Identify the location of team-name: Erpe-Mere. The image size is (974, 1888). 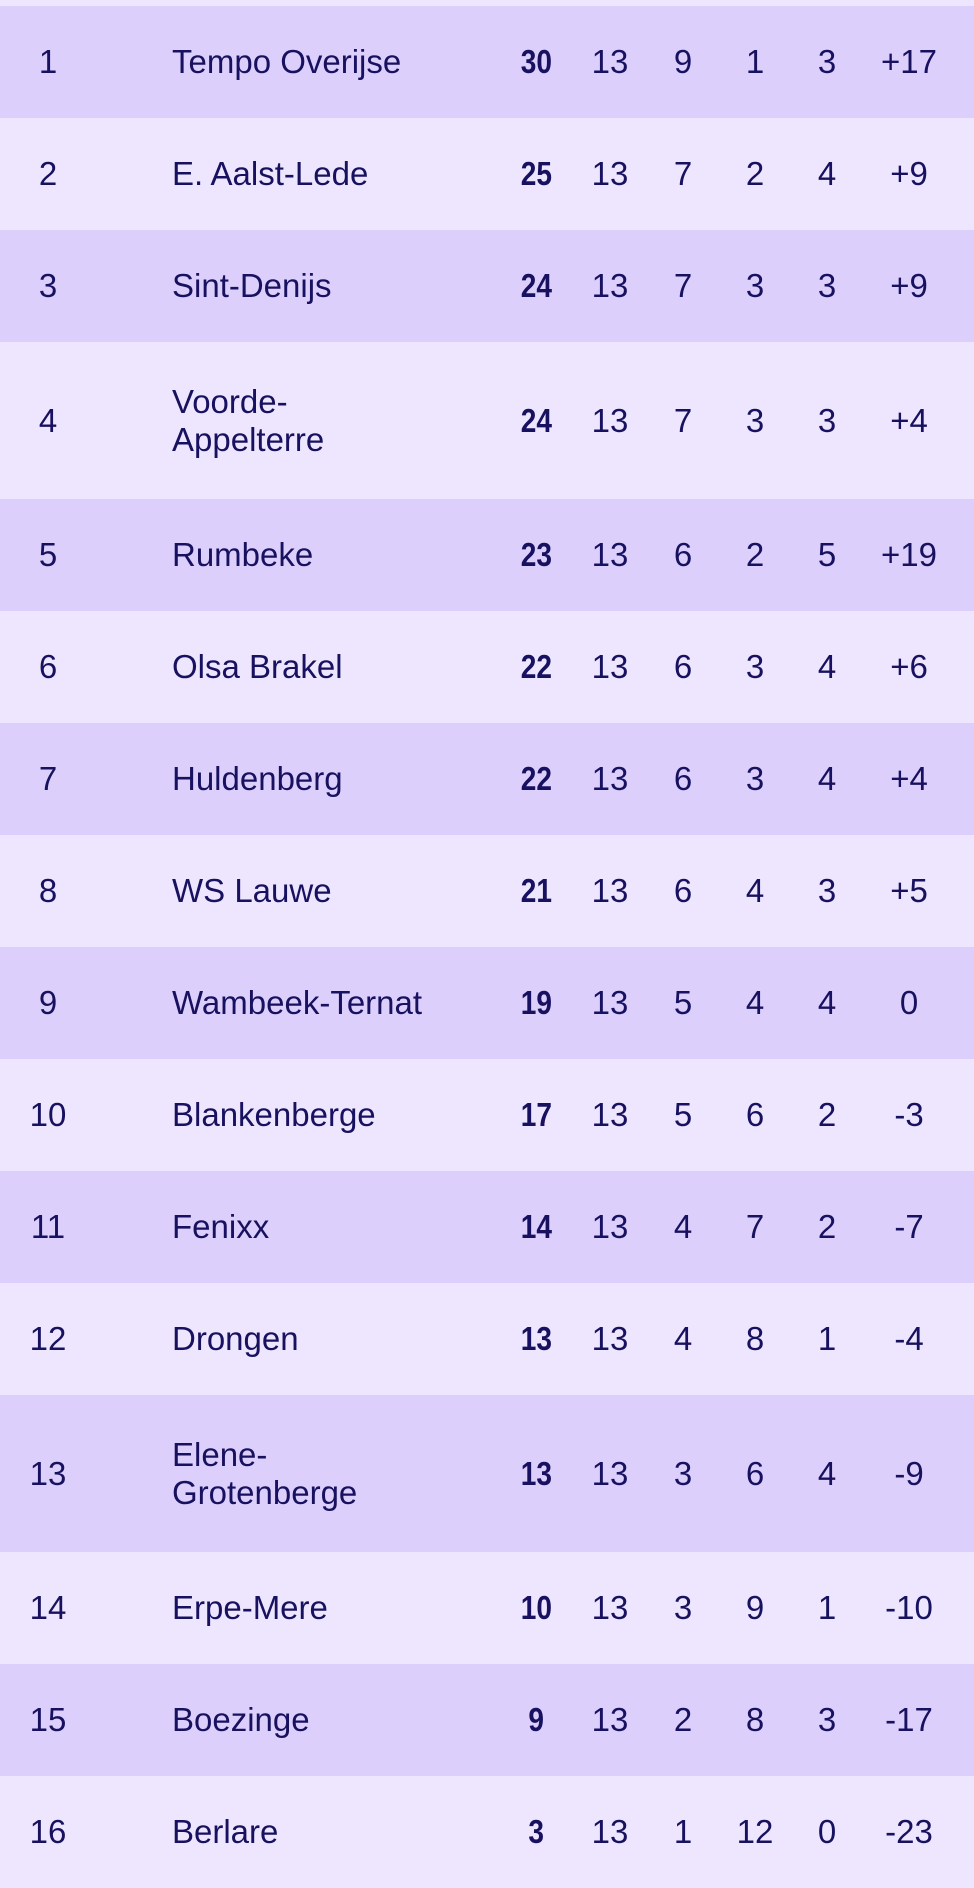
(250, 1607).